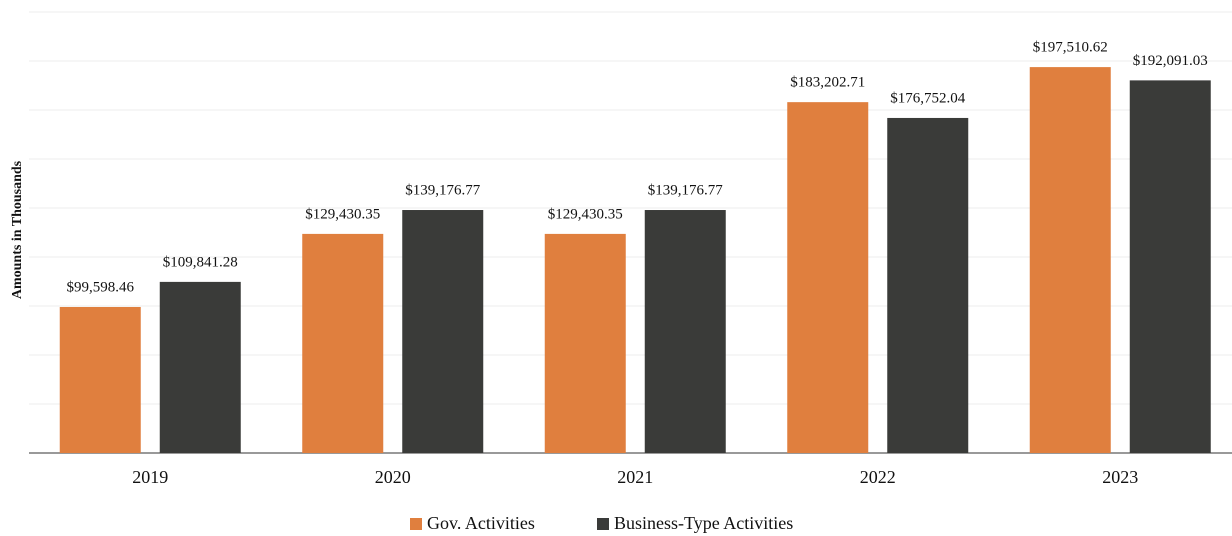  I want to click on x-tick-label: 2023, so click(1120, 477).